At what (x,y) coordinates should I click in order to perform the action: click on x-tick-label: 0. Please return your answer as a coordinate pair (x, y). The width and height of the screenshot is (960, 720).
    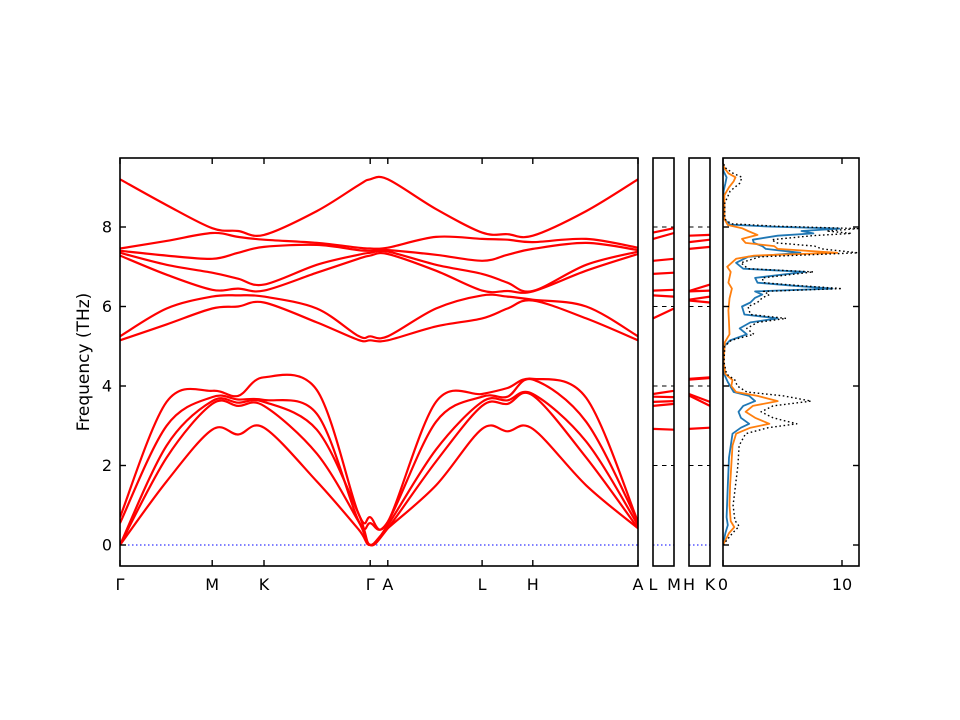
    Looking at the image, I should click on (723, 584).